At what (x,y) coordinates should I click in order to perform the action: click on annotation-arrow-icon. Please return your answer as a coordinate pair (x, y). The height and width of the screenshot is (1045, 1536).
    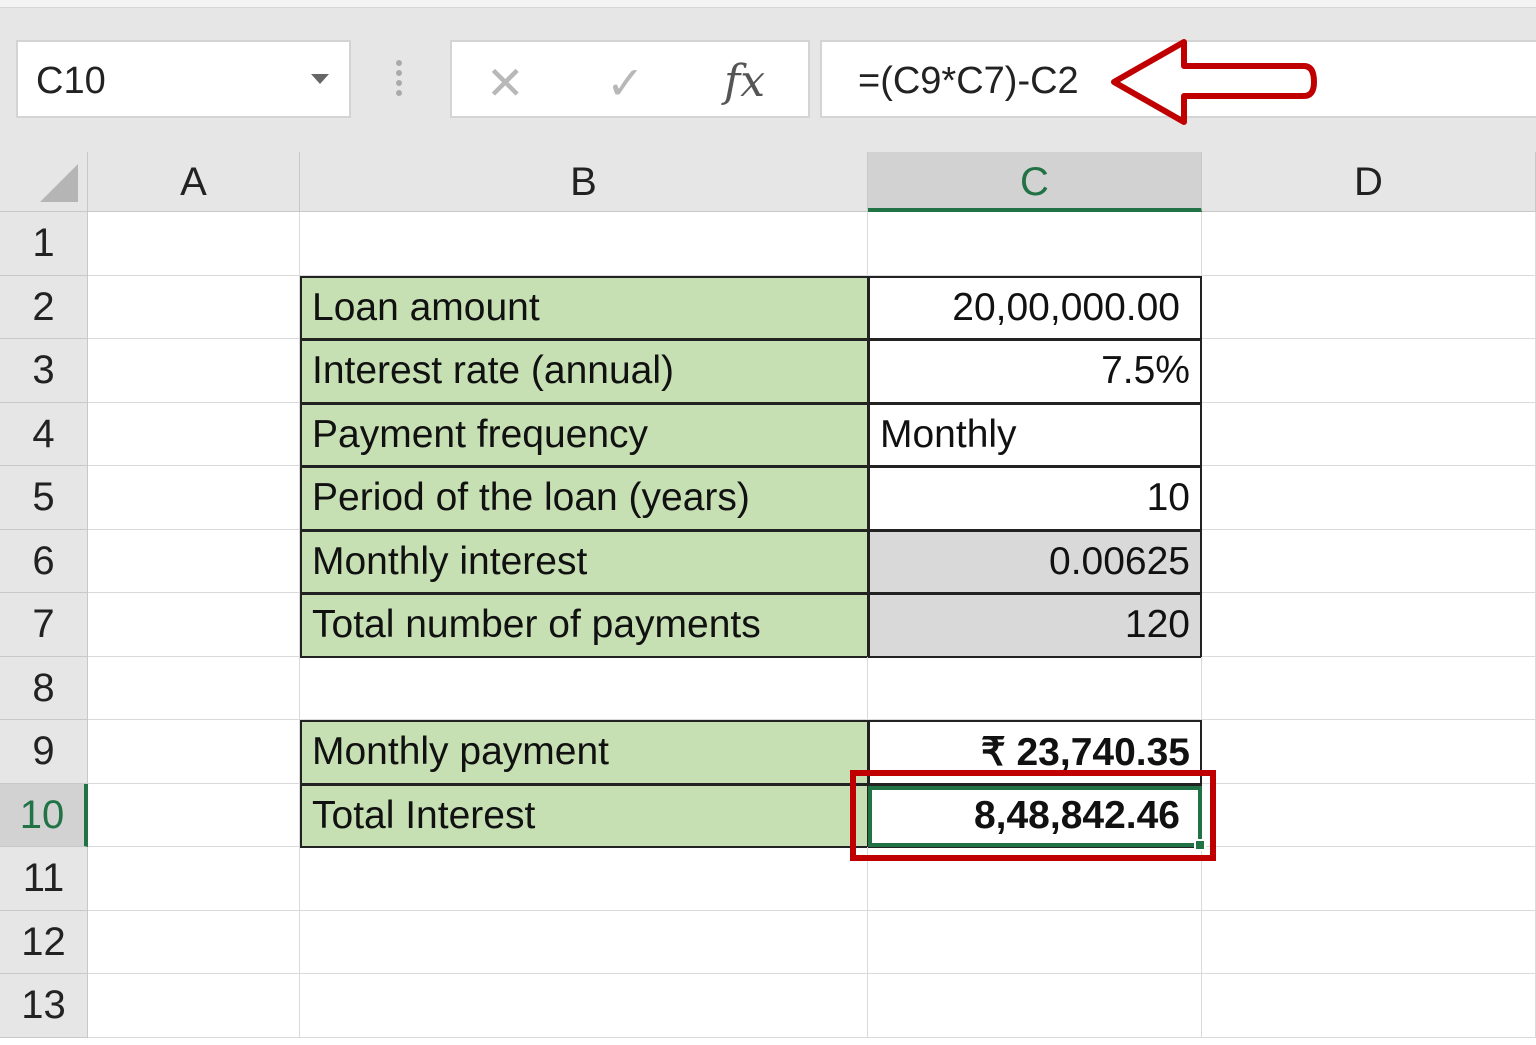
    Looking at the image, I should click on (1214, 82).